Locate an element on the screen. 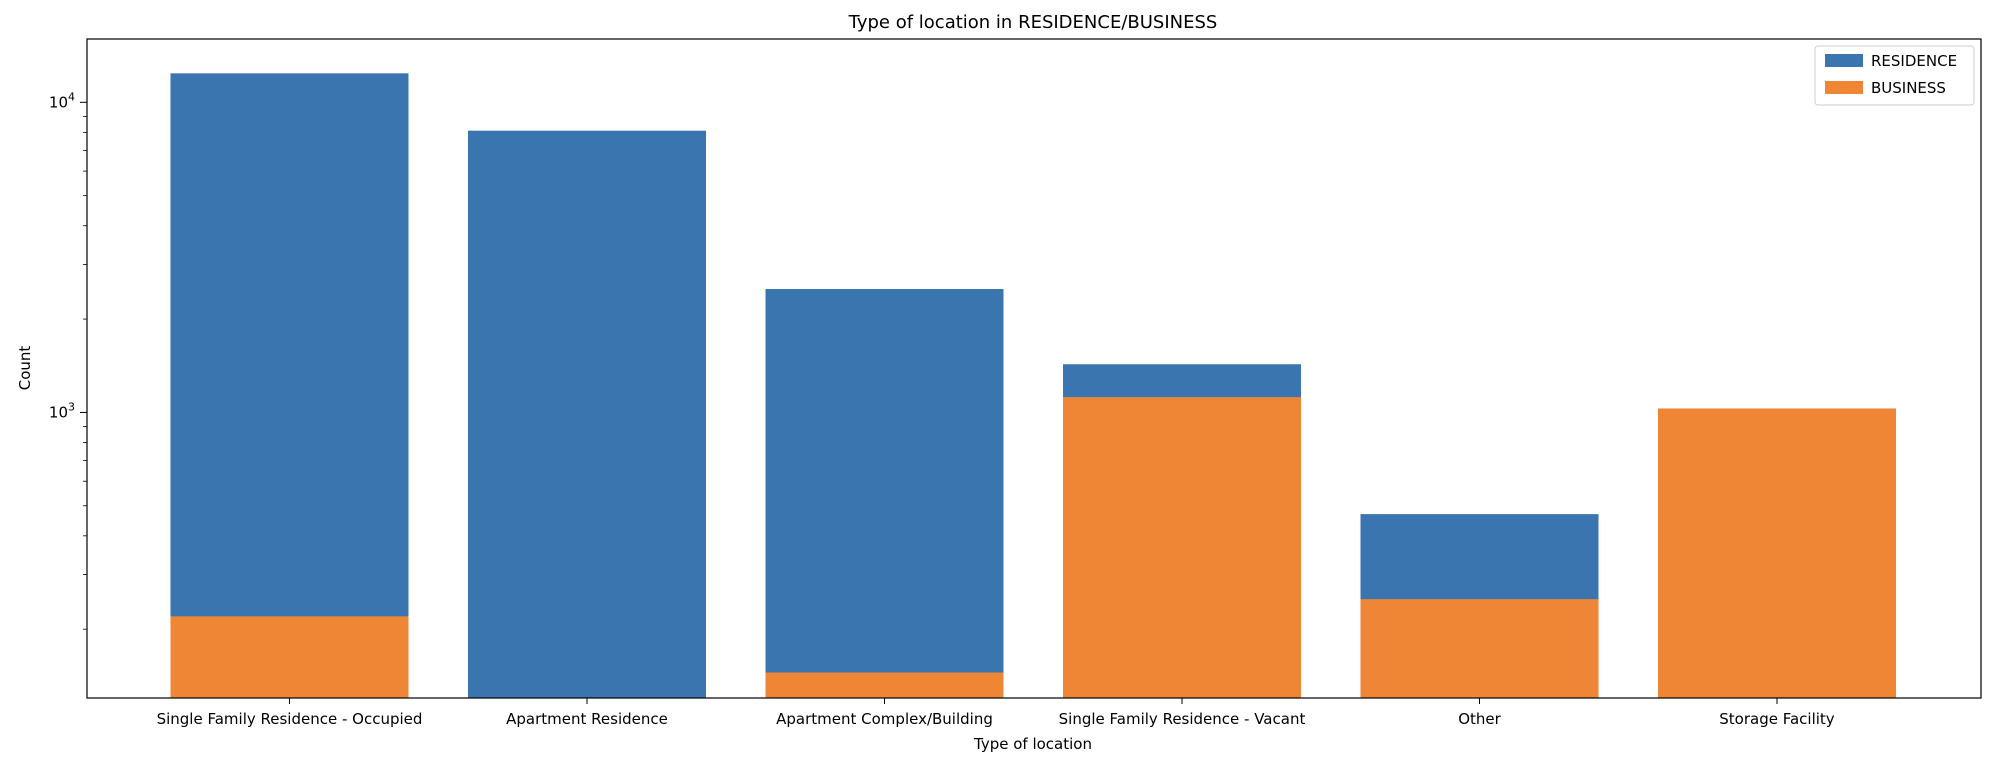  y-tick-label: 10⁴ is located at coordinates (62, 100).